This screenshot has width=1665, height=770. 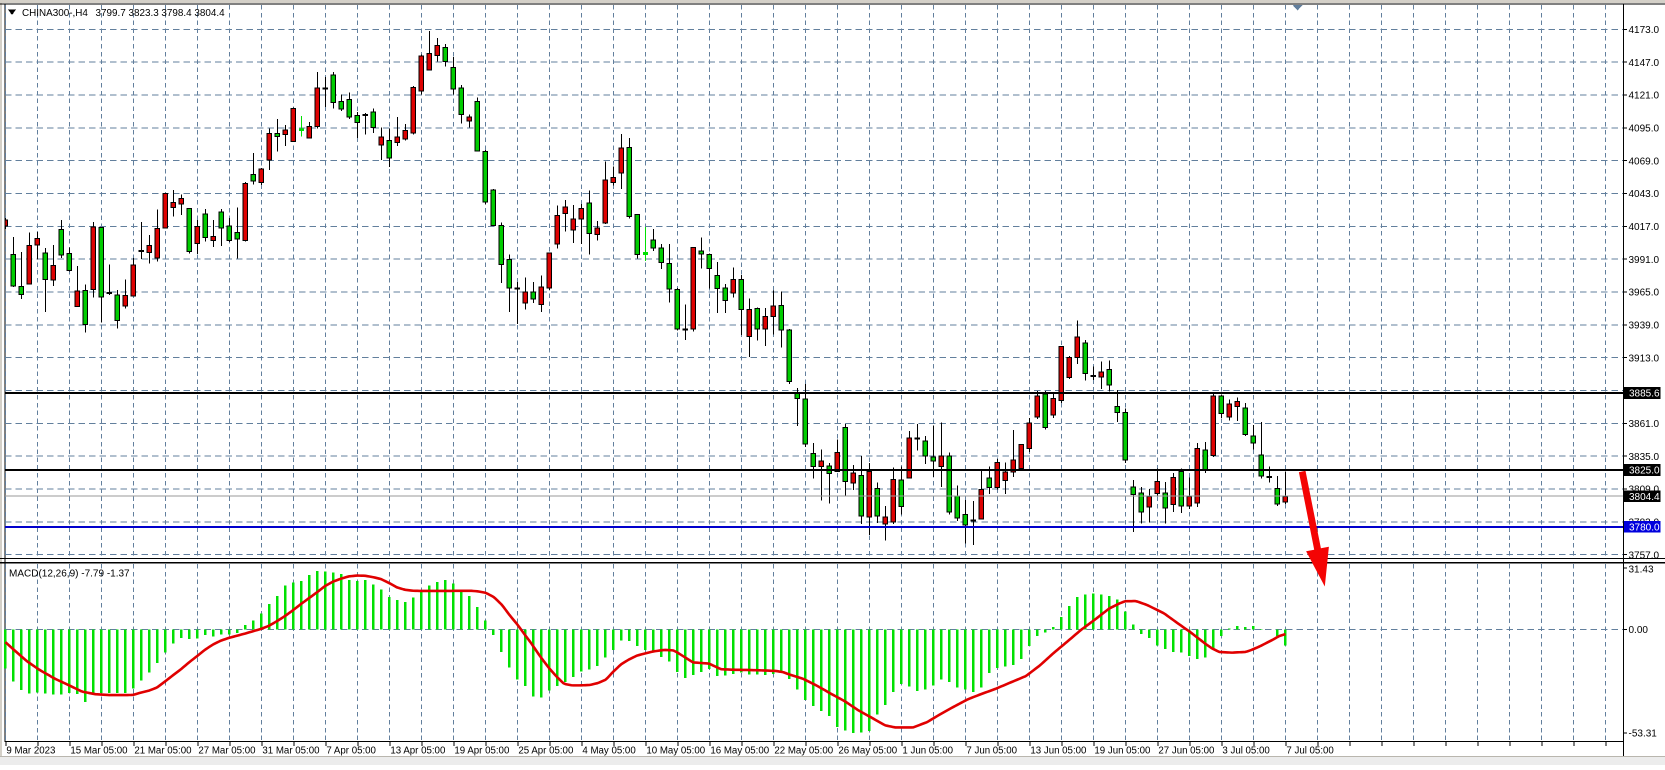 What do you see at coordinates (609, 751) in the screenshot?
I see `svg-text: 4 May 05:00` at bounding box center [609, 751].